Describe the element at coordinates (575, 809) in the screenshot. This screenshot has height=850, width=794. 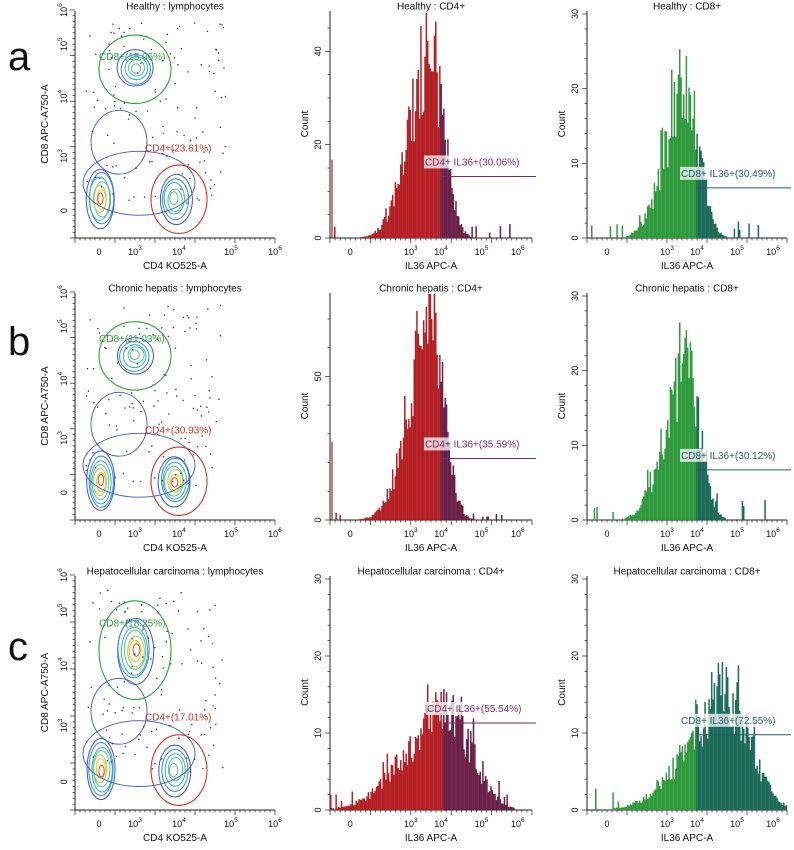
I see `y-tick-label: 0` at that location.